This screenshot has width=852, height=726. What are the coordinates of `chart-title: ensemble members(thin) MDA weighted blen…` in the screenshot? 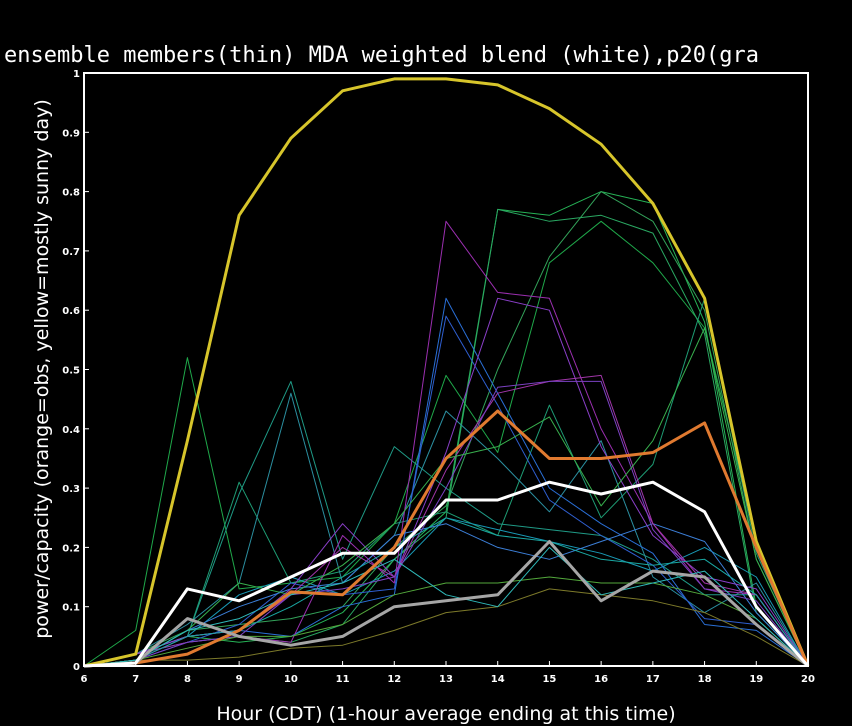 It's located at (381, 55).